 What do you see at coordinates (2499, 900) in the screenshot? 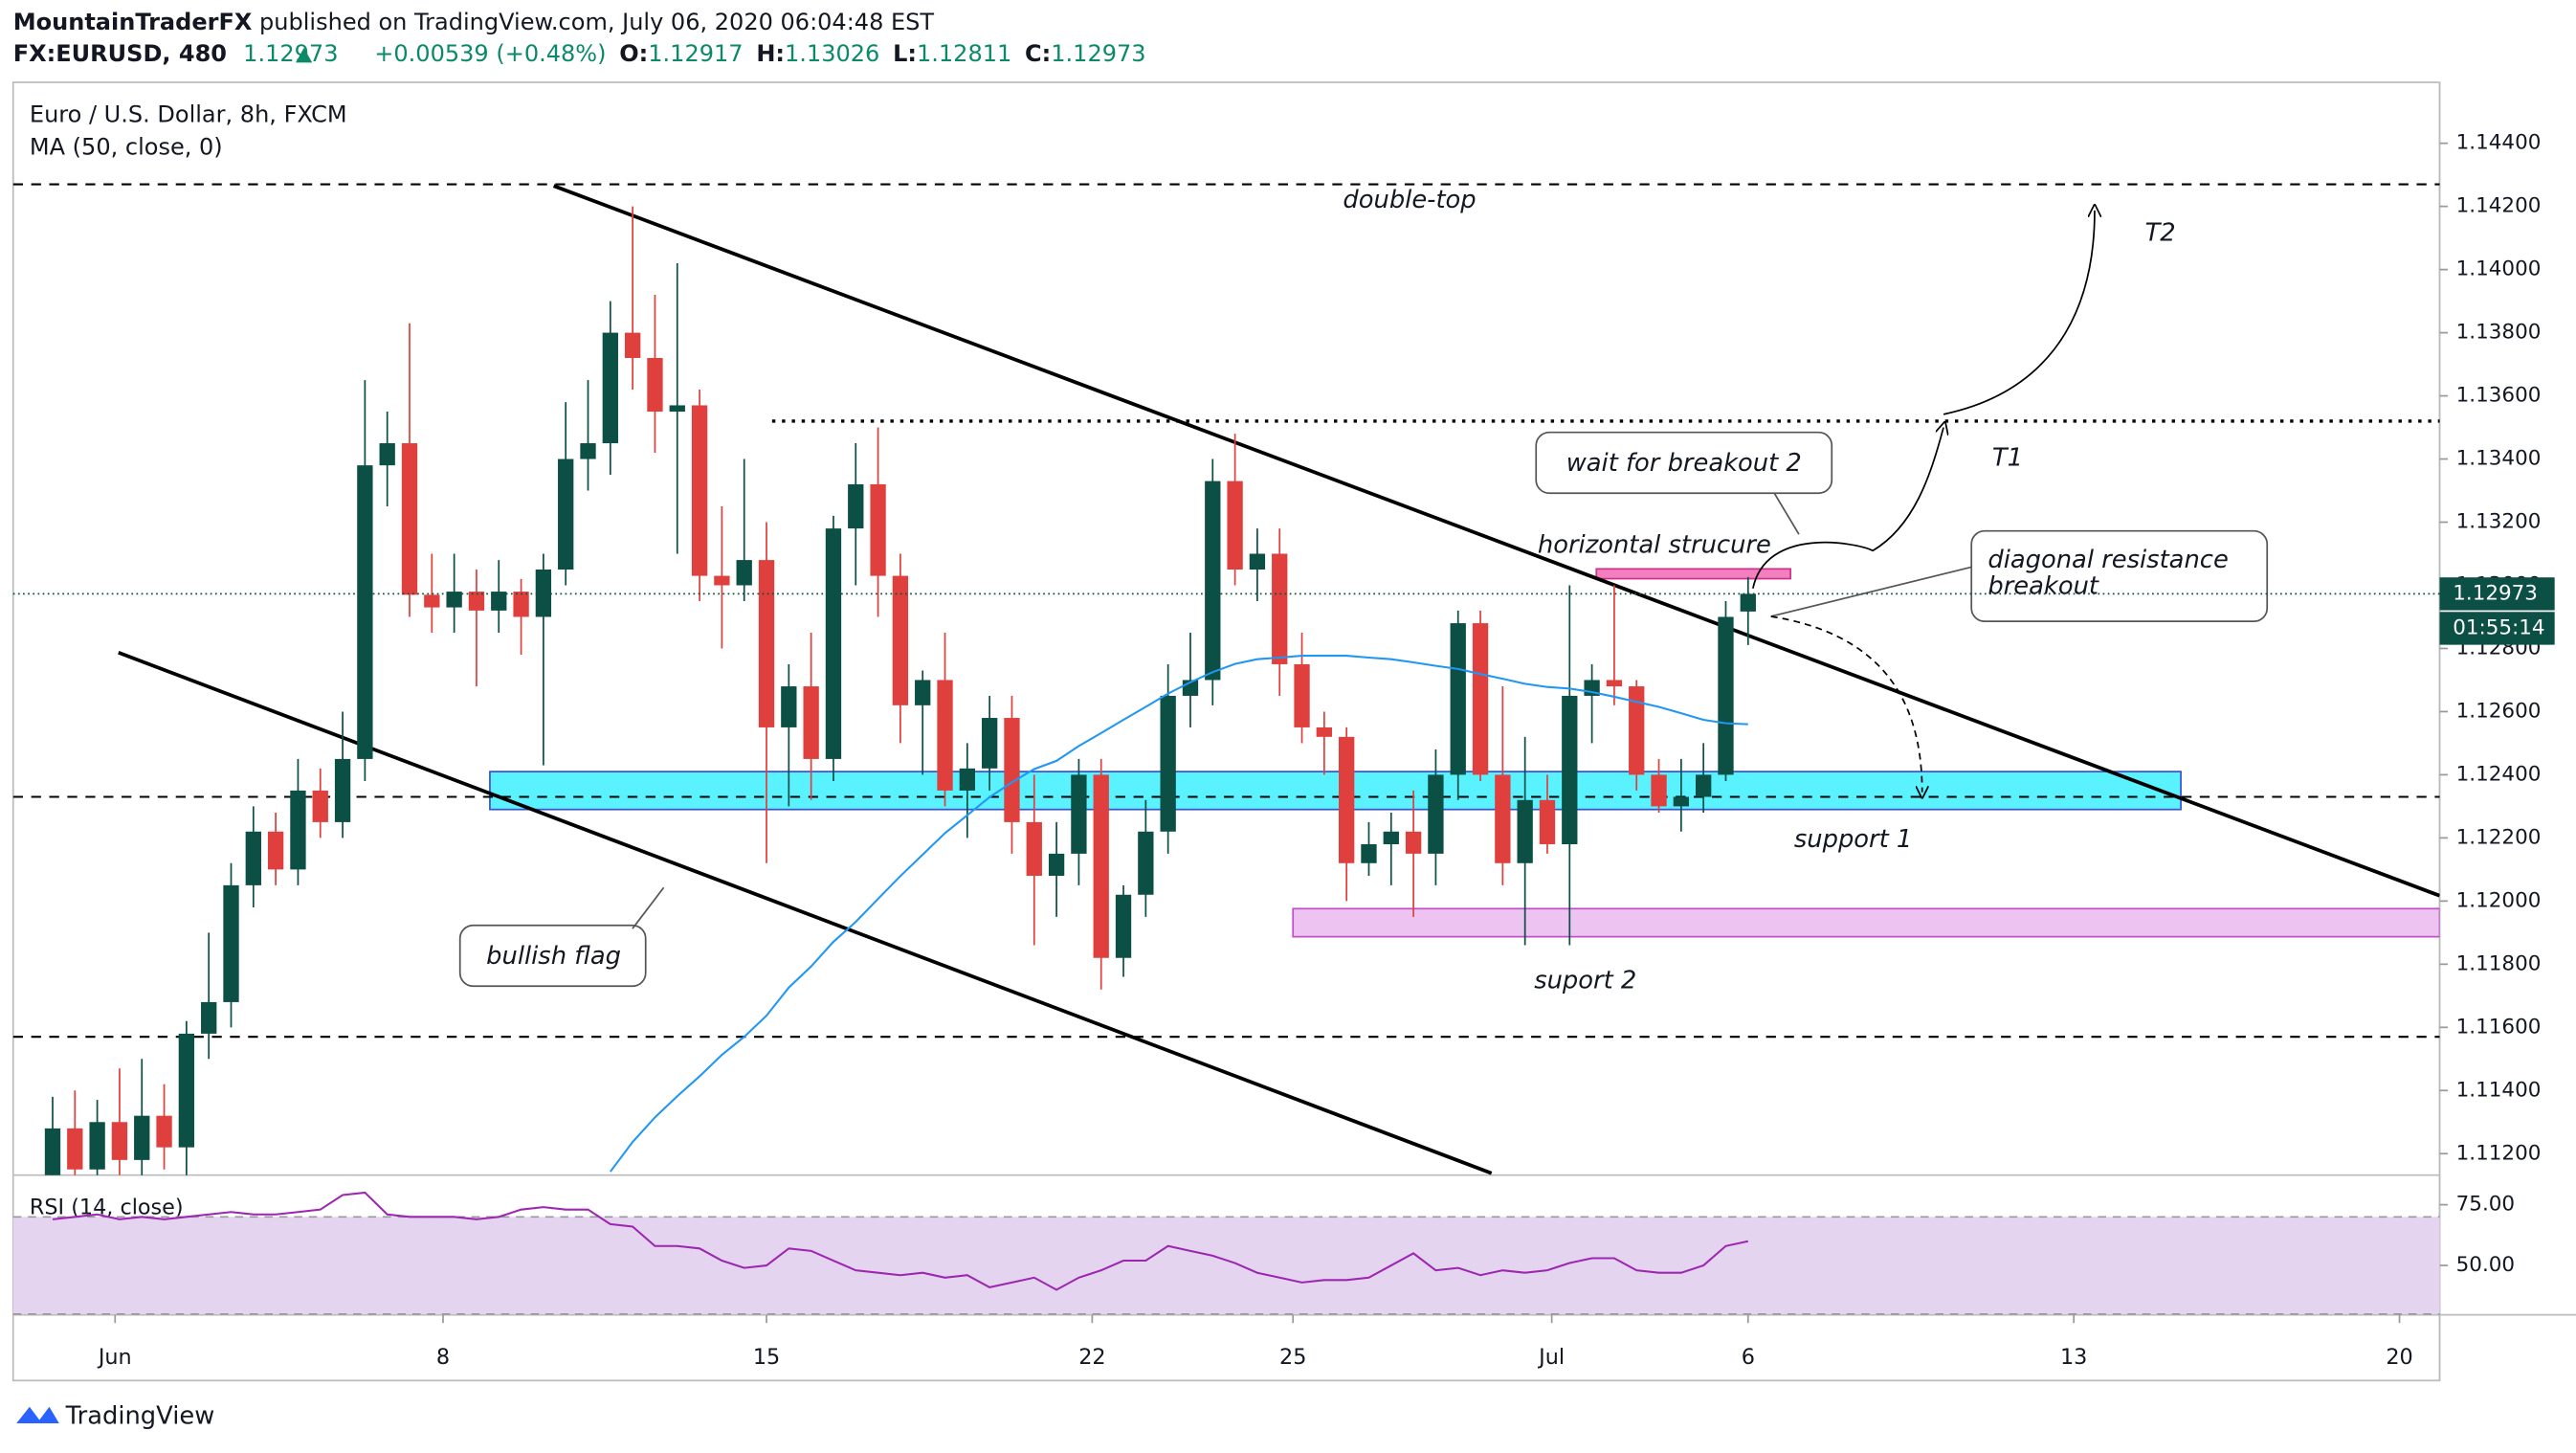
I see `y-tick-label: 1.12000` at bounding box center [2499, 900].